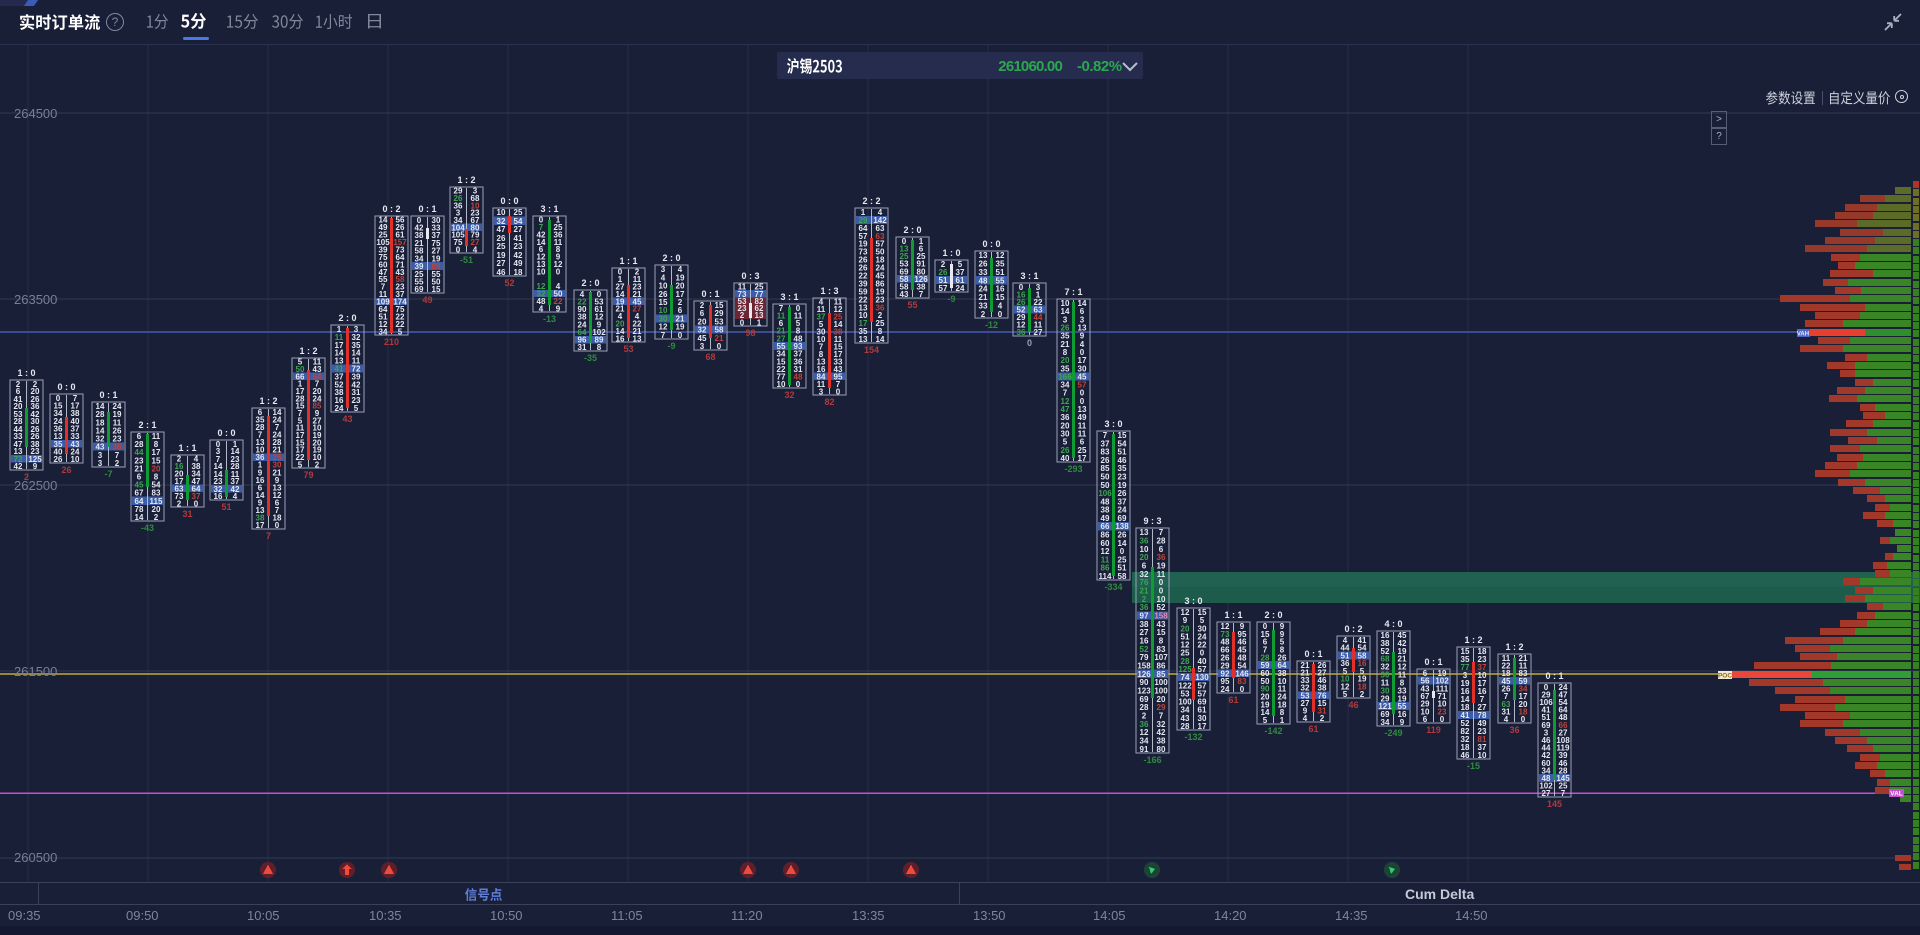  What do you see at coordinates (558, 257) in the screenshot?
I see `svg-text: 9` at bounding box center [558, 257].